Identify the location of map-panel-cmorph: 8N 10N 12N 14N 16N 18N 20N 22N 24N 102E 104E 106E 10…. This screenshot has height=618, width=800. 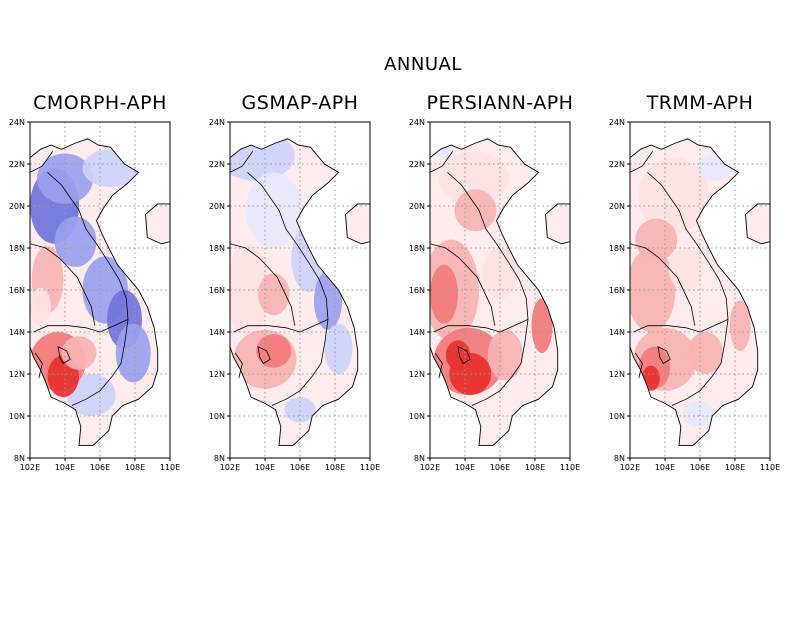
(94, 295).